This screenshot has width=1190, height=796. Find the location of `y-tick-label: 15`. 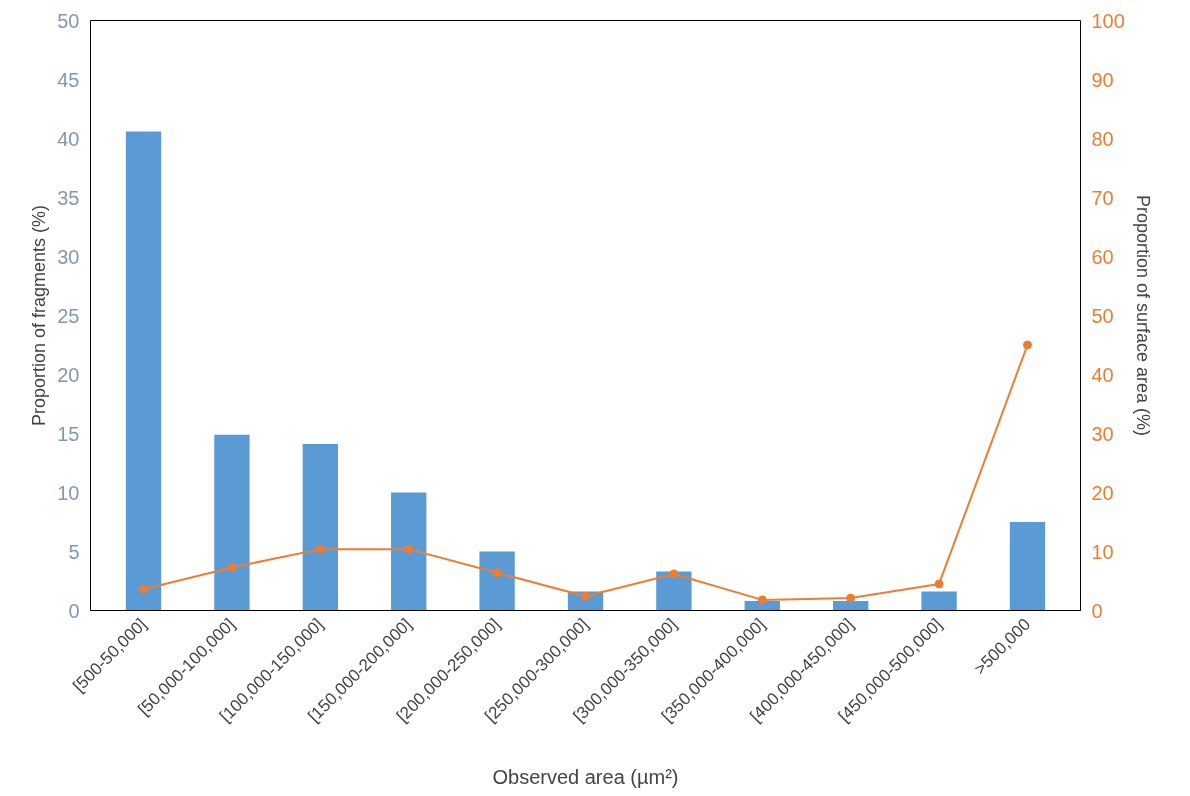

y-tick-label: 15 is located at coordinates (68, 433).